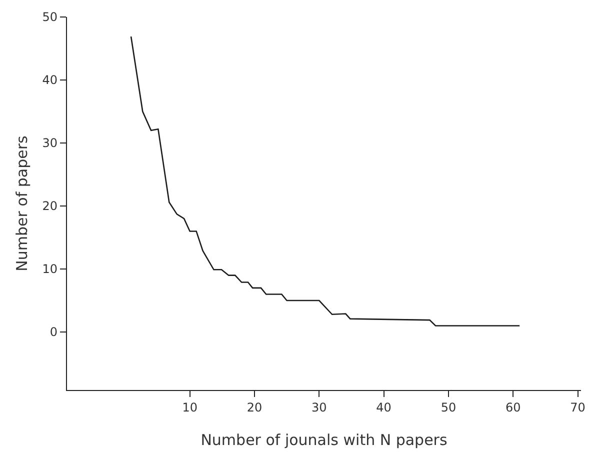  I want to click on y-axis-title: Number of papers, so click(21, 203).